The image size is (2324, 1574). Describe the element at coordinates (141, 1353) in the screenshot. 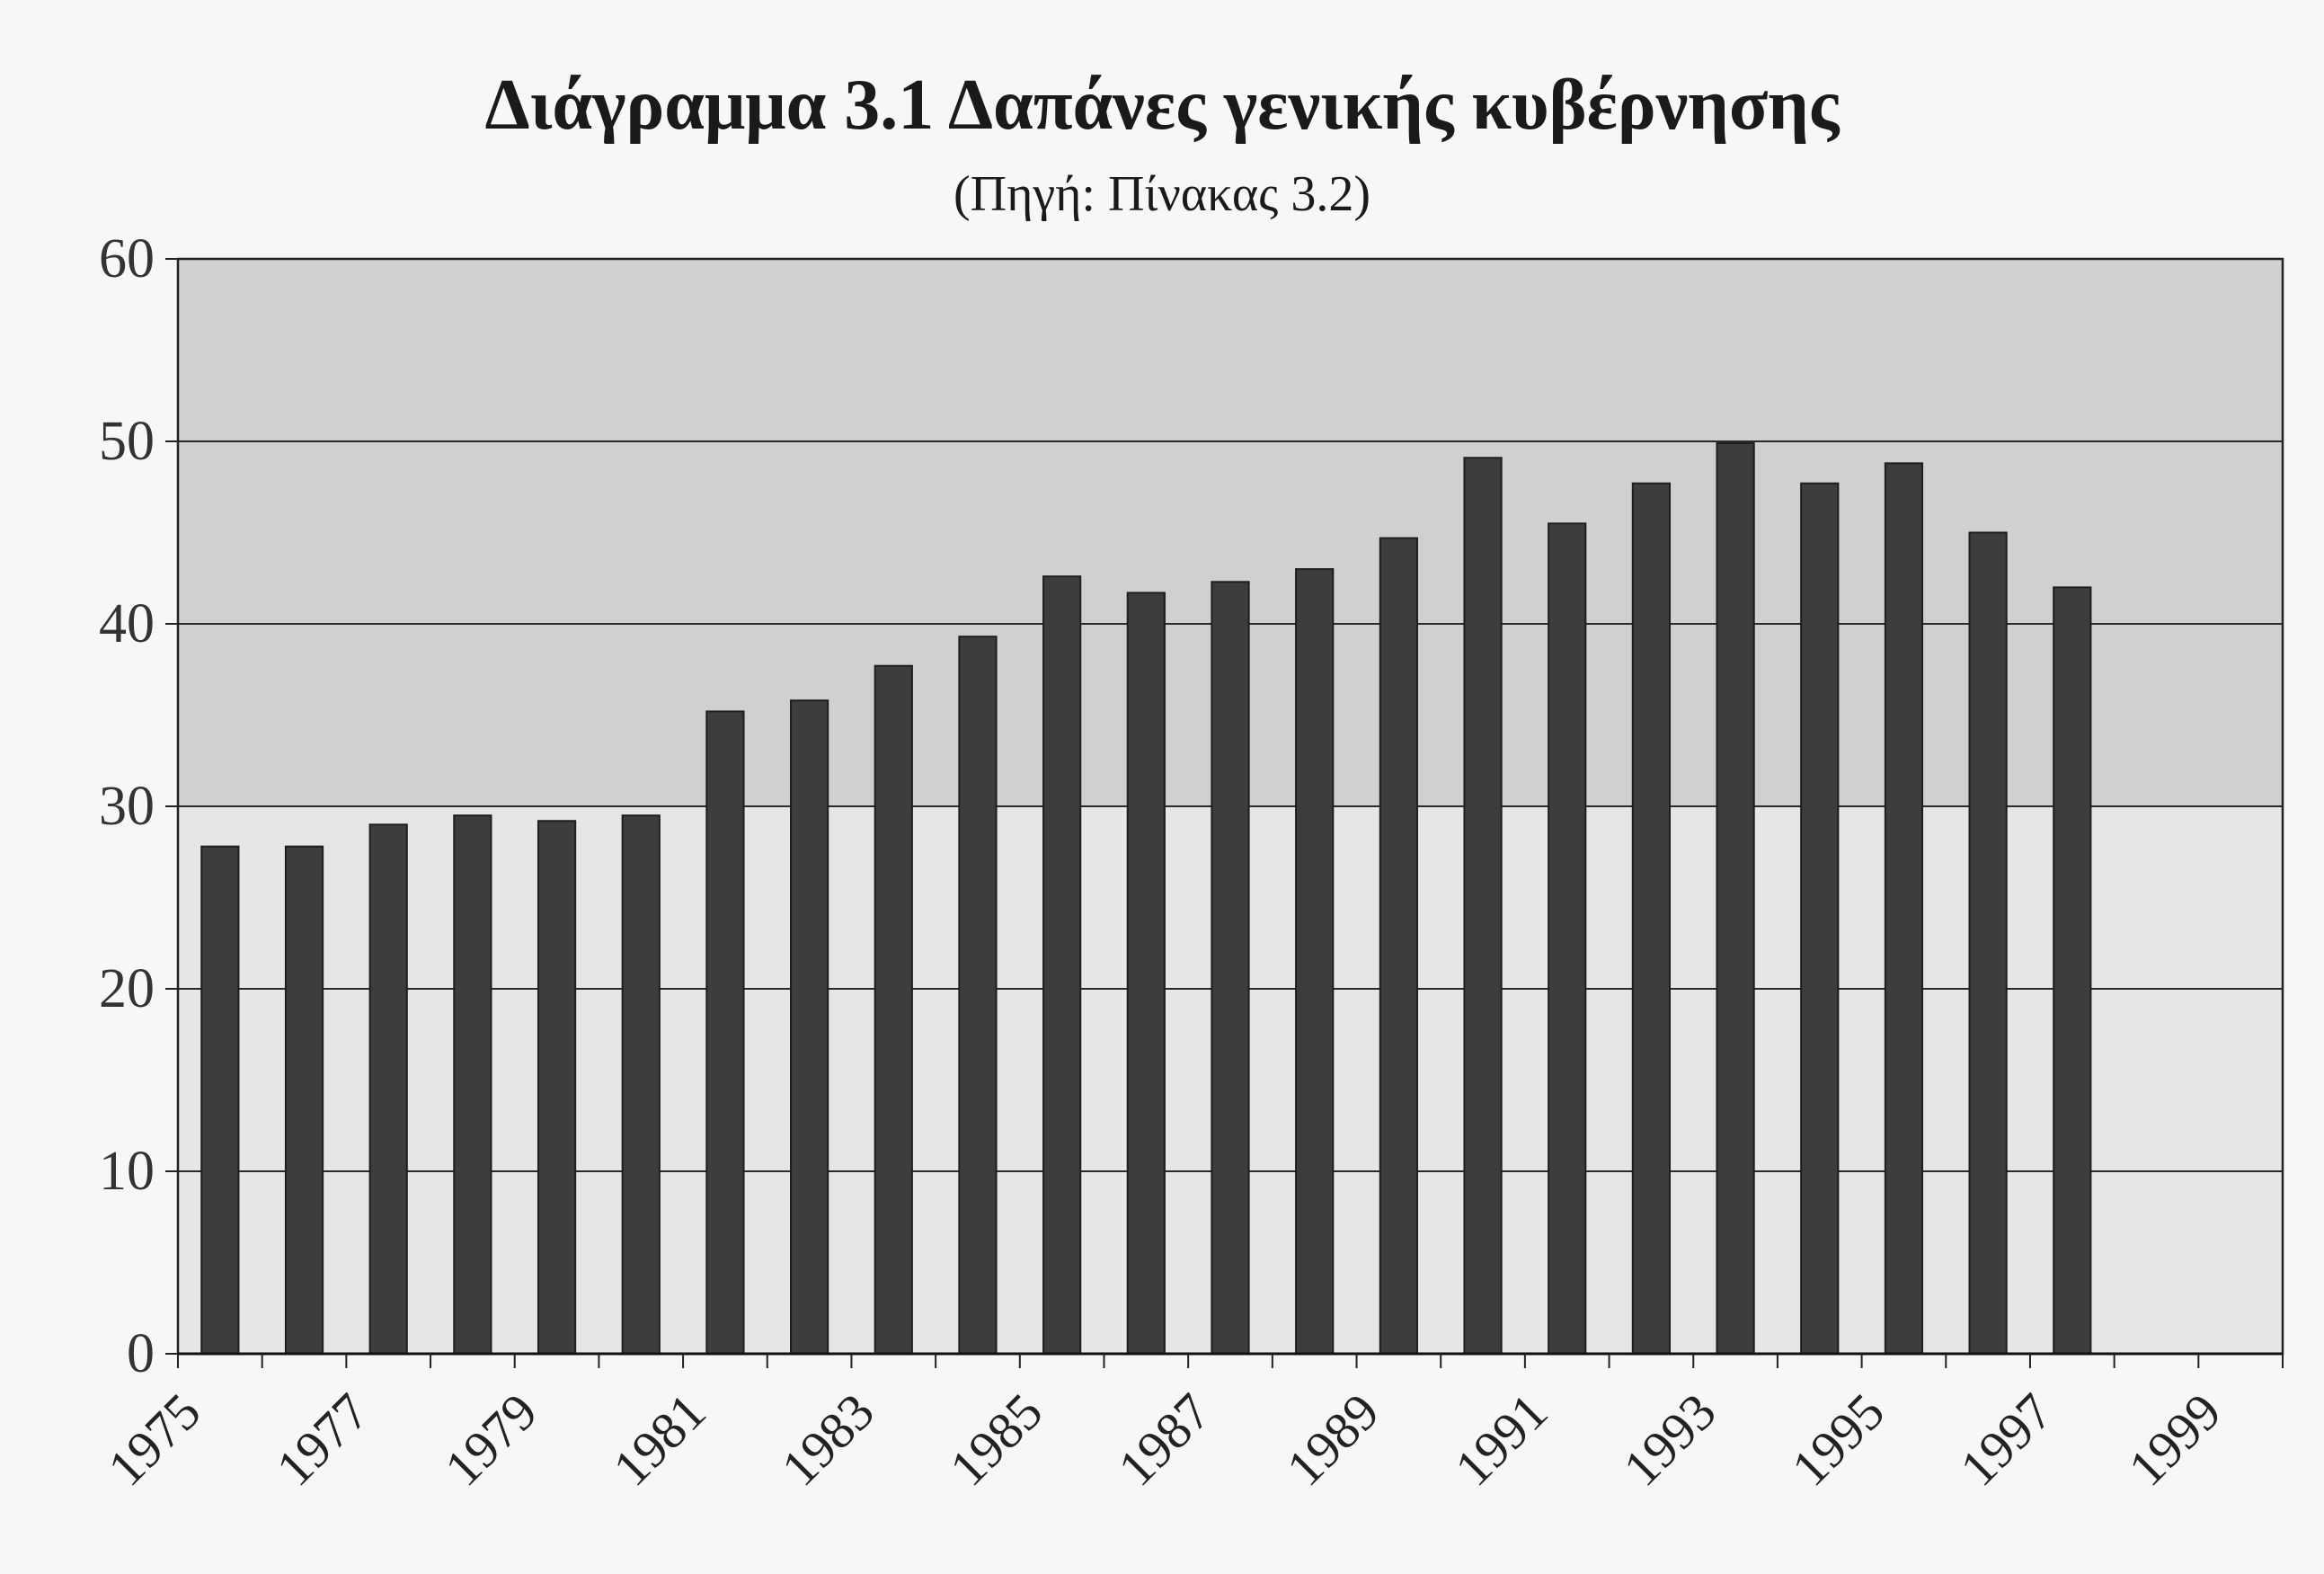

I see `y-tick-label: 0` at that location.